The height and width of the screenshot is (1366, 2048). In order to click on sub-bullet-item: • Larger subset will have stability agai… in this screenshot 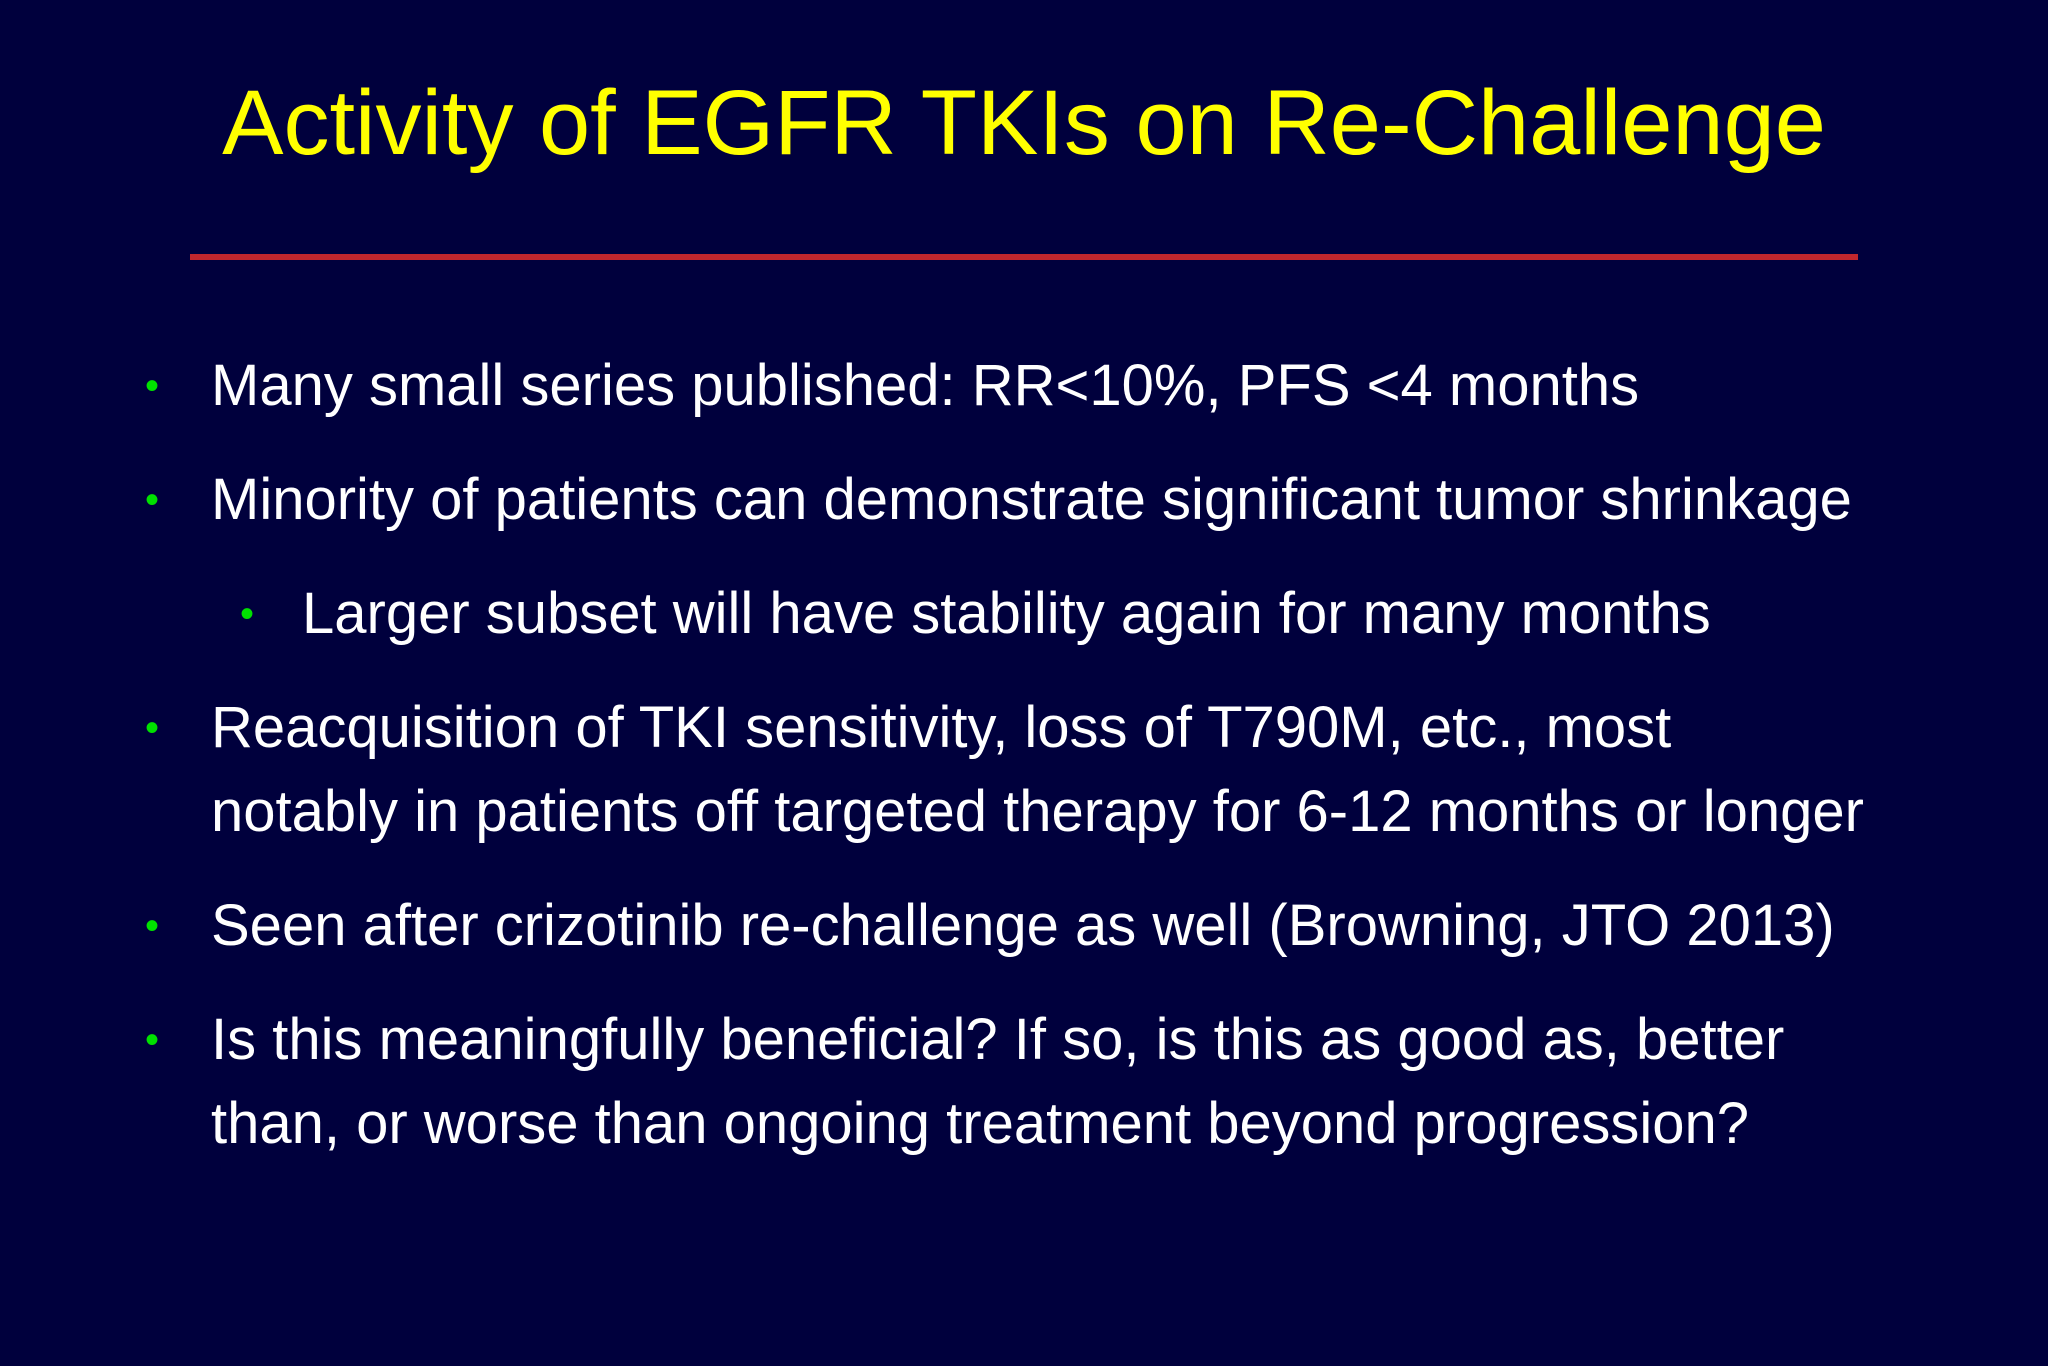, I will do `click(975, 614)`.